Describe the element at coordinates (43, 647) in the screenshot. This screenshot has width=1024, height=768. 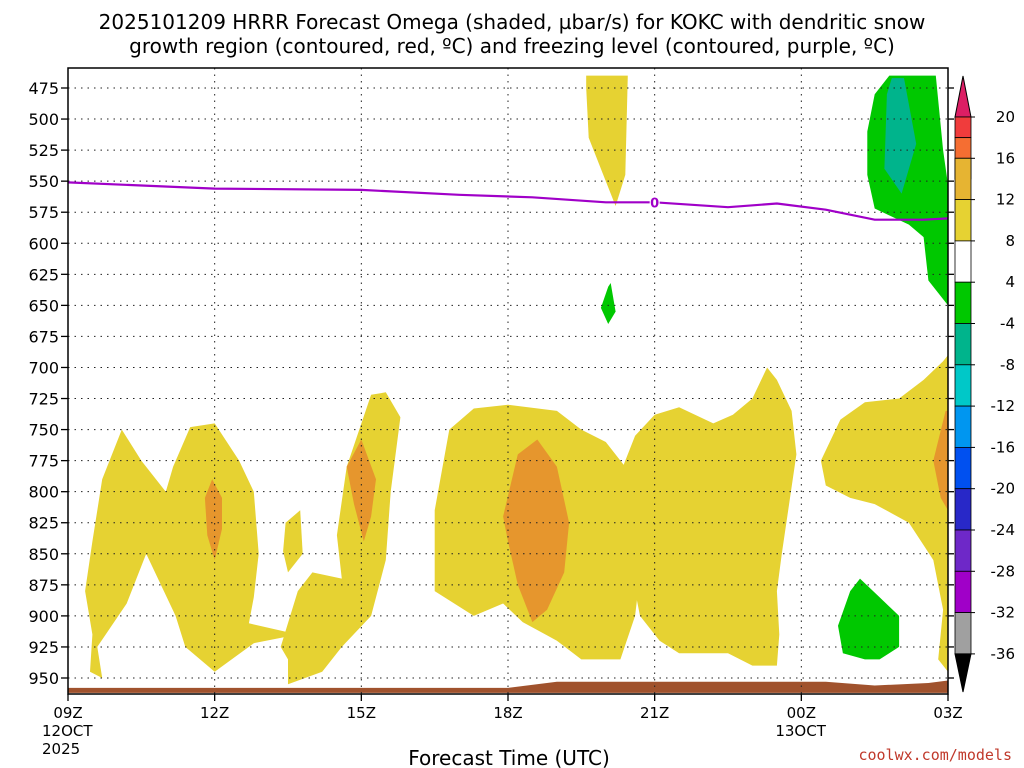
I see `y-tick-label-925: 925` at that location.